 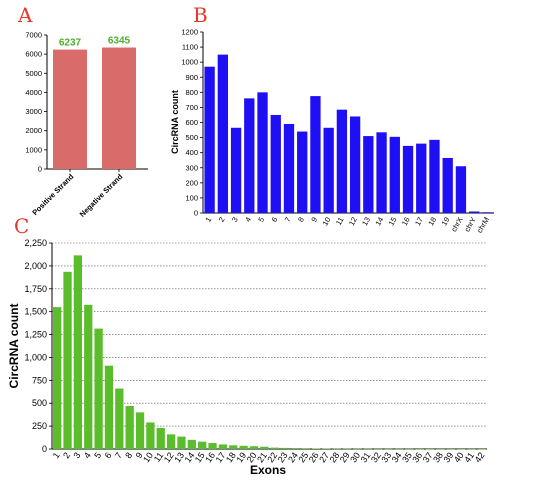 What do you see at coordinates (275, 220) in the screenshot?
I see `x-tick-label-b: 6` at bounding box center [275, 220].